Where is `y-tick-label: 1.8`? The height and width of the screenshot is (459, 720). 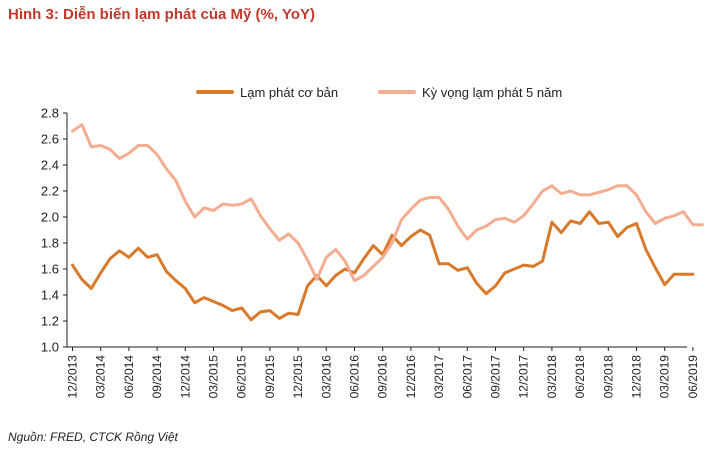
y-tick-label: 1.8 is located at coordinates (50, 243).